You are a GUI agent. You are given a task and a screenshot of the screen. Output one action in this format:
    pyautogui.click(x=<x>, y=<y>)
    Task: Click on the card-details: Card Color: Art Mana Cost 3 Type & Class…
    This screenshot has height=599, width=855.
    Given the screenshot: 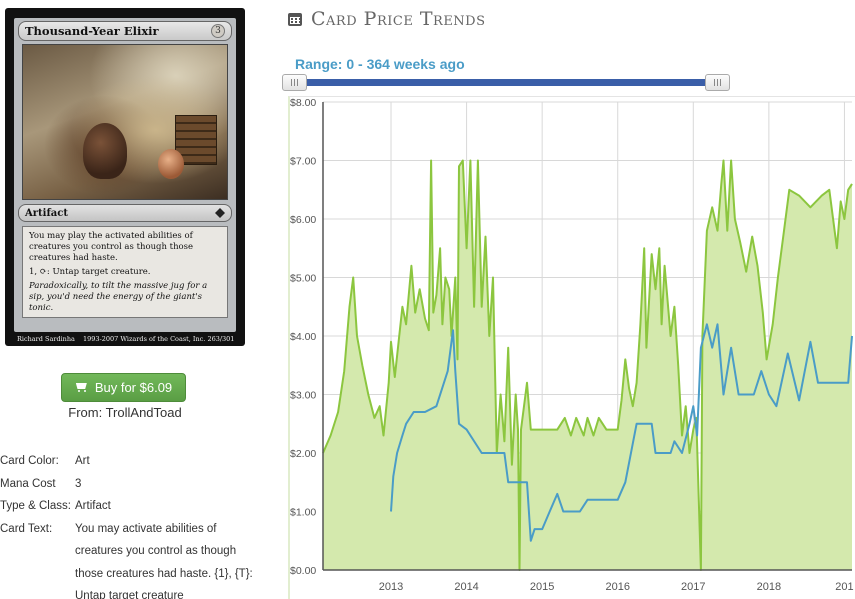 What is the action you would take?
    pyautogui.click(x=130, y=524)
    